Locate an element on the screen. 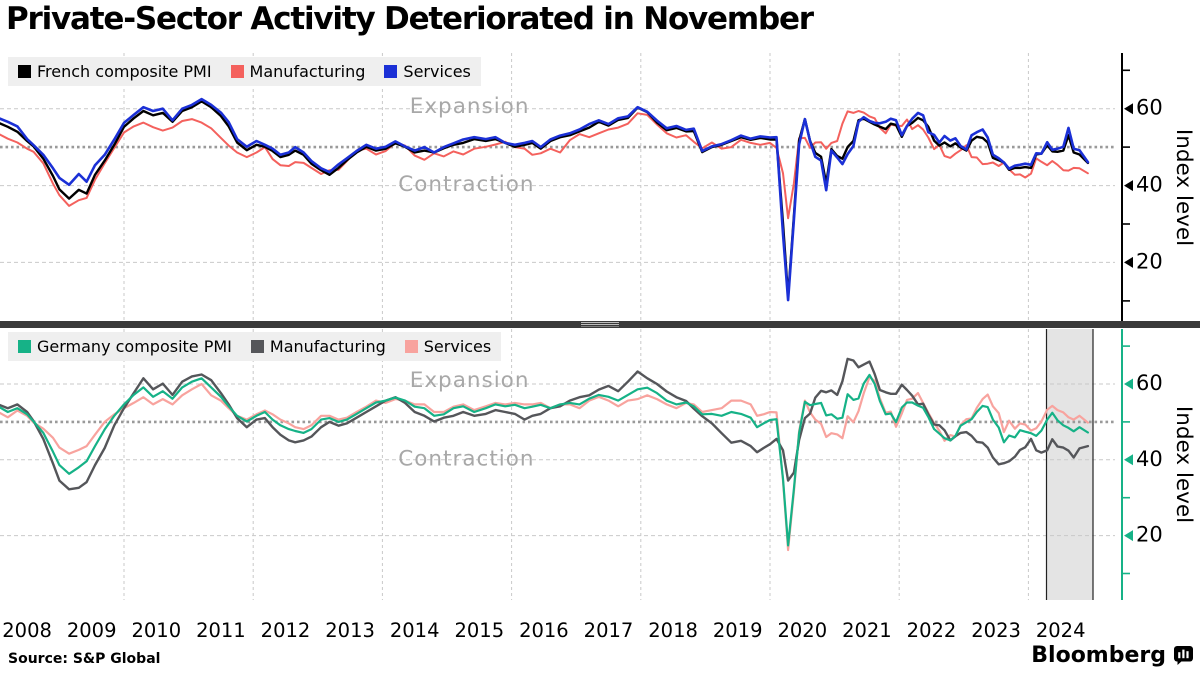  x-axis-year-label: 2014 is located at coordinates (414, 630).